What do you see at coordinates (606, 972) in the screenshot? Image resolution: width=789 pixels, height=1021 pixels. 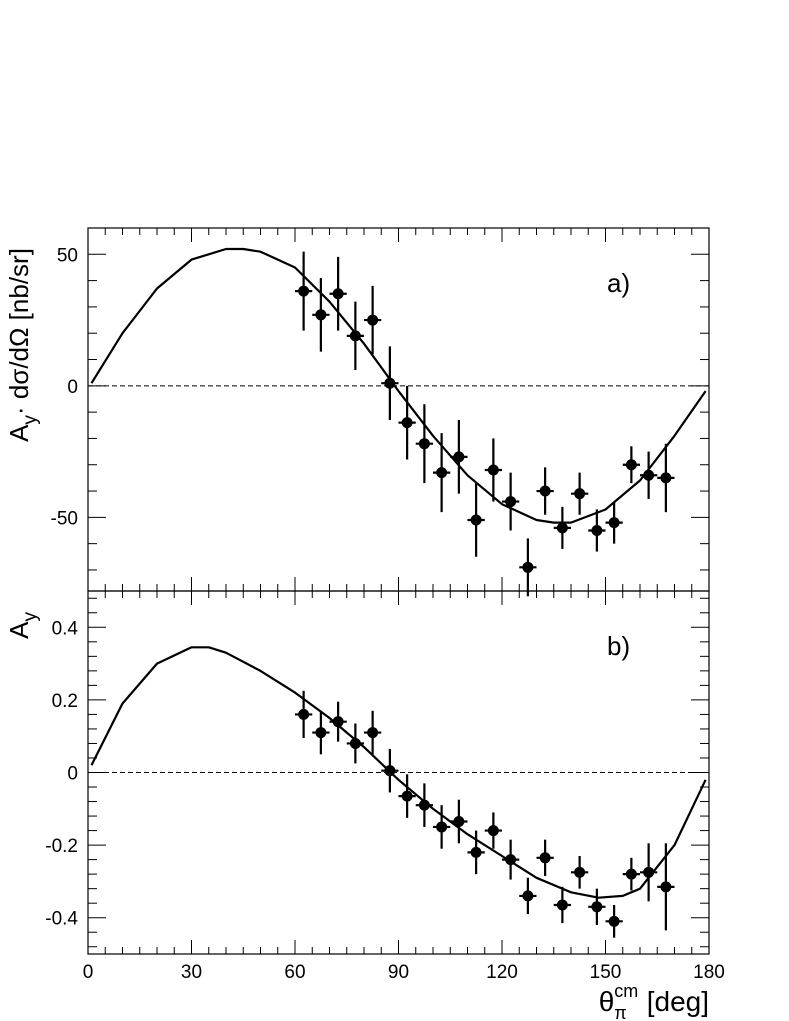 I see `x-tick-label: 150` at bounding box center [606, 972].